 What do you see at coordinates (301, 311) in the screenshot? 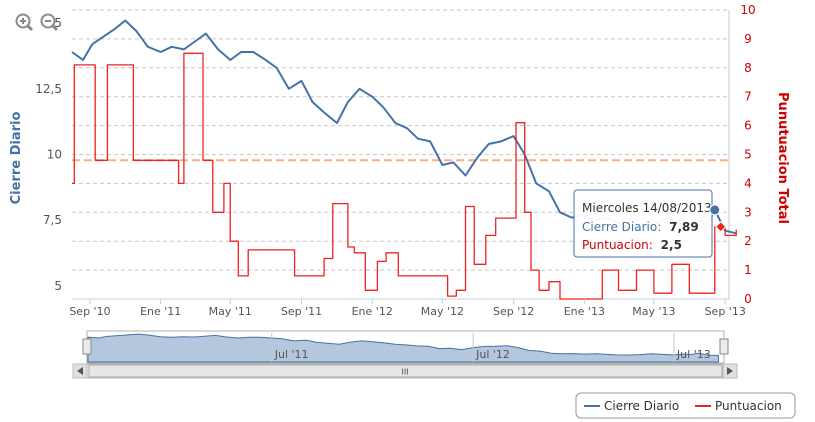
I see `x-tick-label: Sep '11` at bounding box center [301, 311].